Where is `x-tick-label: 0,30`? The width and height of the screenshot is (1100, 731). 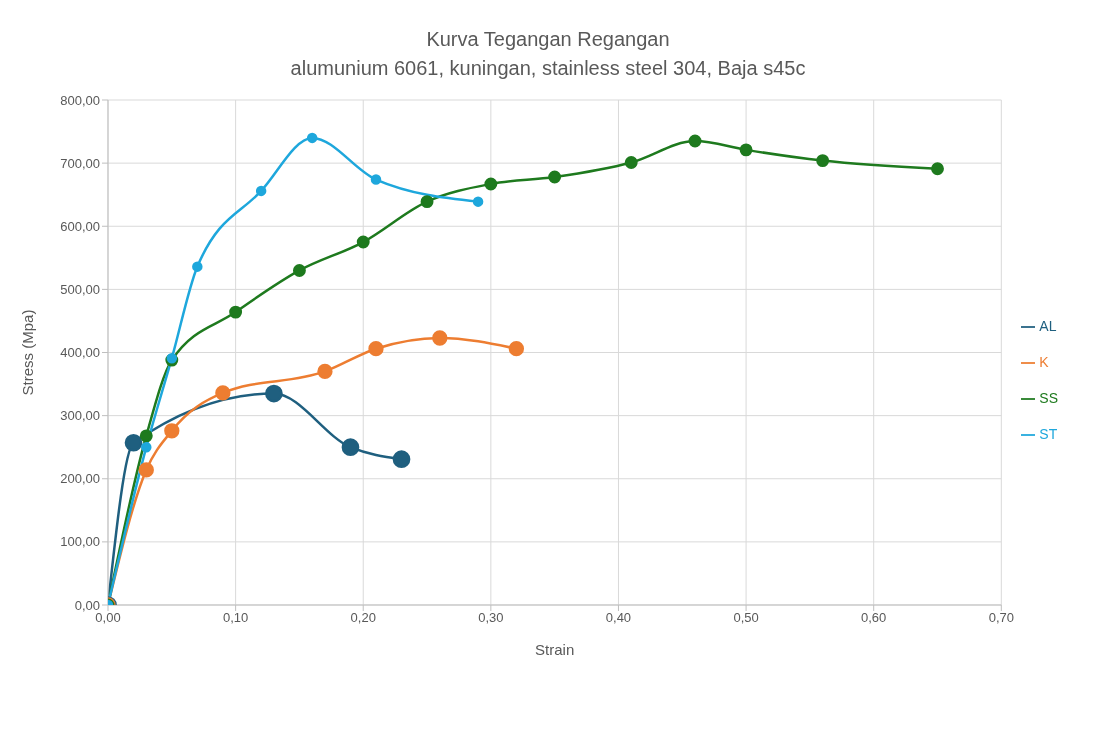
x-tick-label: 0,30 is located at coordinates (491, 618).